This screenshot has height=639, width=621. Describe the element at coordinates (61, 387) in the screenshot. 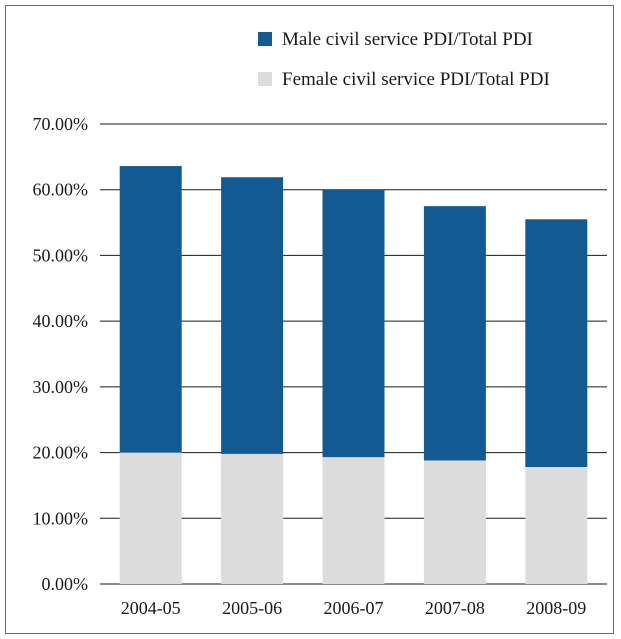

I see `y-tick-label: 30.00%` at that location.